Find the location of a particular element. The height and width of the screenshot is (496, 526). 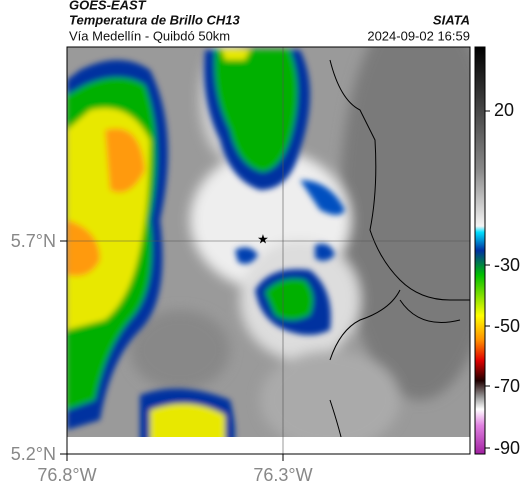

lat-label: 5.7°N is located at coordinates (33, 241).